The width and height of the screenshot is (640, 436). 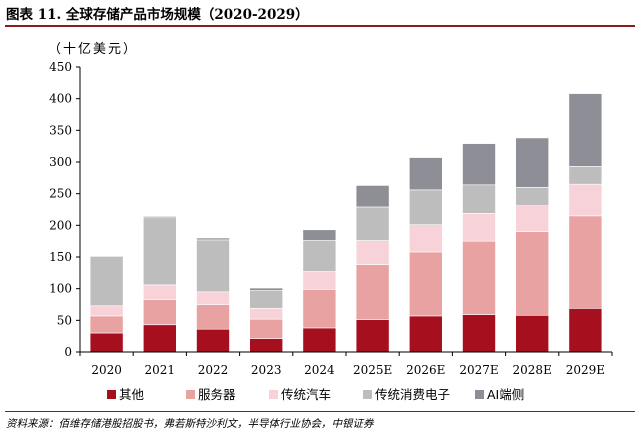 I want to click on x-tick-label-2024: 2024, so click(x=319, y=370).